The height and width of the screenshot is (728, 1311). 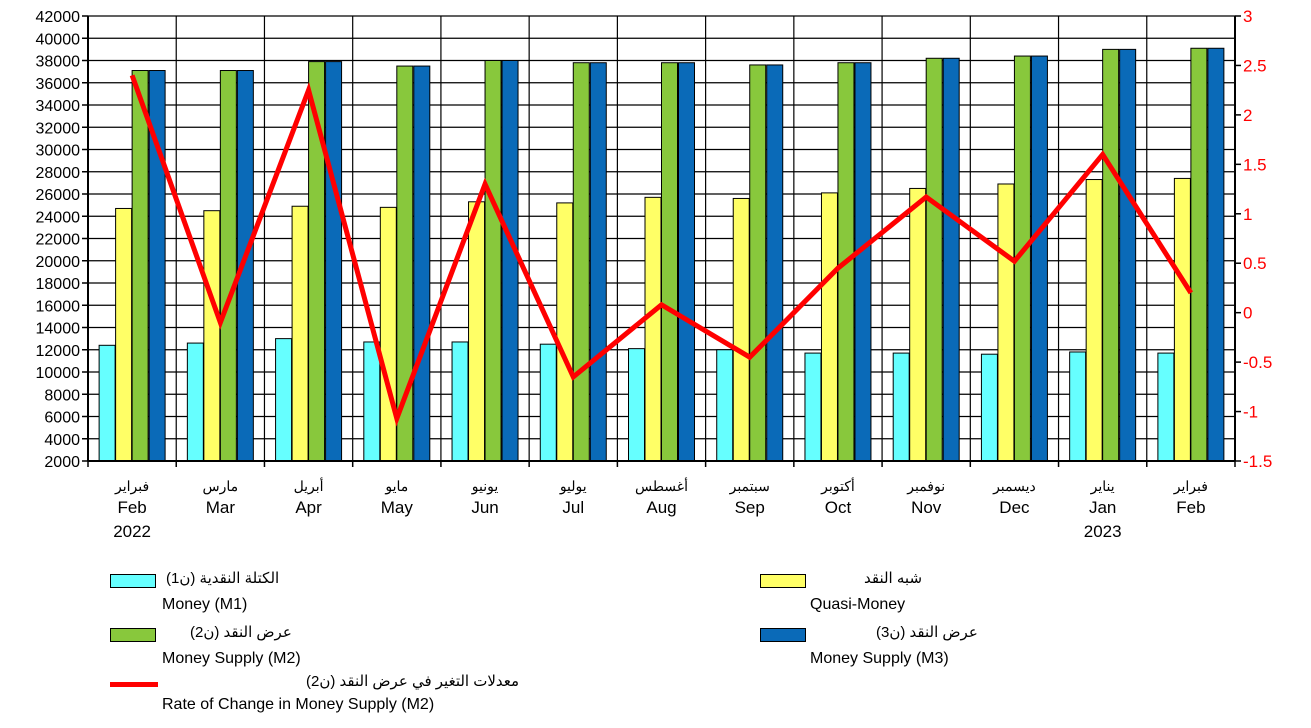 What do you see at coordinates (1247, 115) in the screenshot?
I see `y2-tick-label: 2` at bounding box center [1247, 115].